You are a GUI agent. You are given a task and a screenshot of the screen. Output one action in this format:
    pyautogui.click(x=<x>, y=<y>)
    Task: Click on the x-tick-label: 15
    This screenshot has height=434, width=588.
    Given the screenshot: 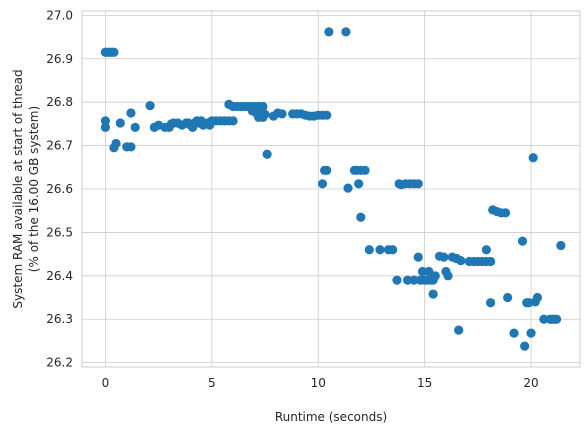 What is the action you would take?
    pyautogui.click(x=424, y=383)
    